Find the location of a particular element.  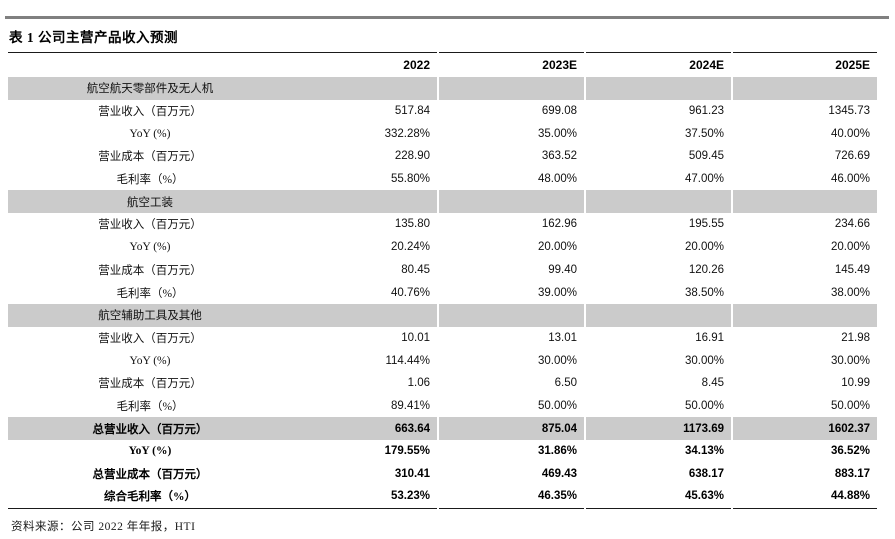

section-header-row: 航空工装 is located at coordinates (442, 202).